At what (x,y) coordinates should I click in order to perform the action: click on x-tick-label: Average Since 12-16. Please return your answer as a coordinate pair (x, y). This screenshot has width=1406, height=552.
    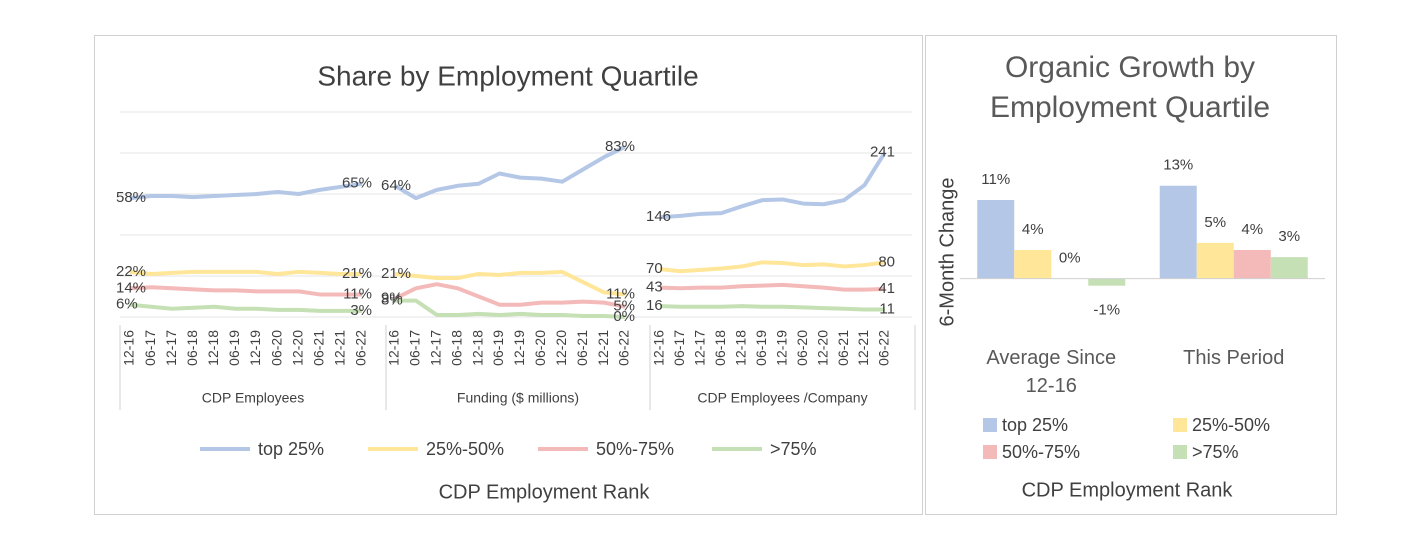
    Looking at the image, I should click on (1051, 372).